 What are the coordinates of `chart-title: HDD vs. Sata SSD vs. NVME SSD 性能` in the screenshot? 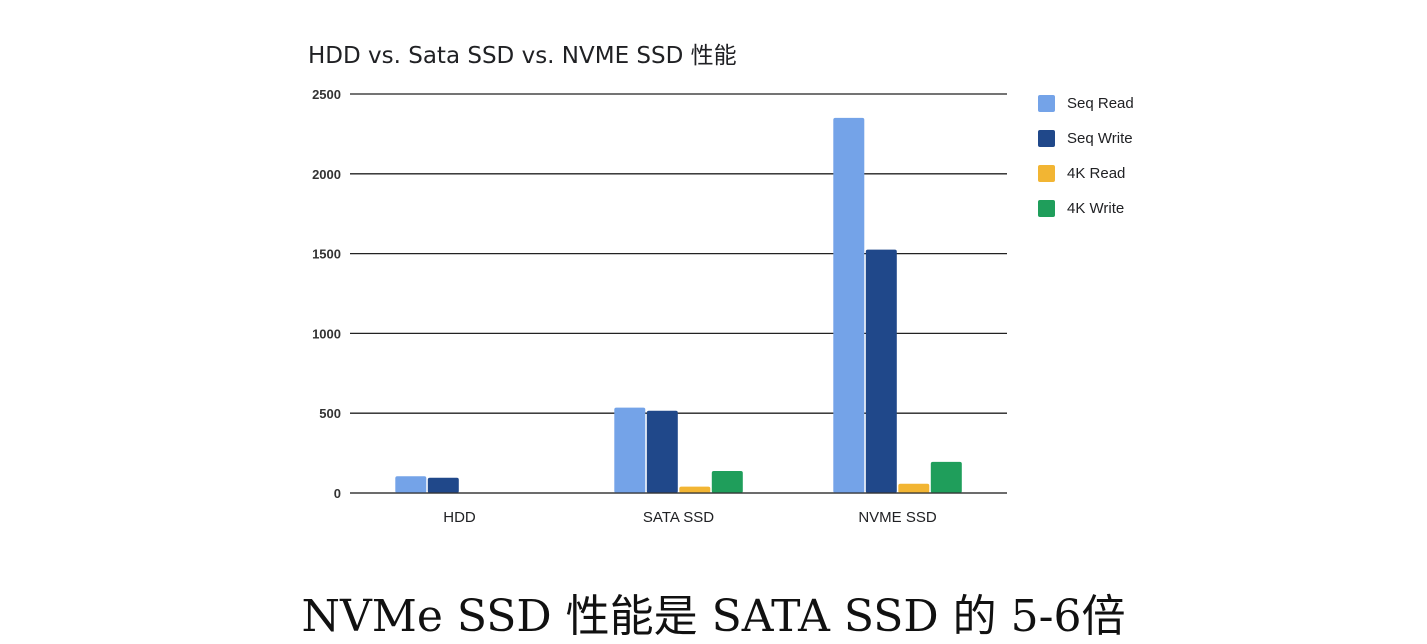 It's located at (522, 56).